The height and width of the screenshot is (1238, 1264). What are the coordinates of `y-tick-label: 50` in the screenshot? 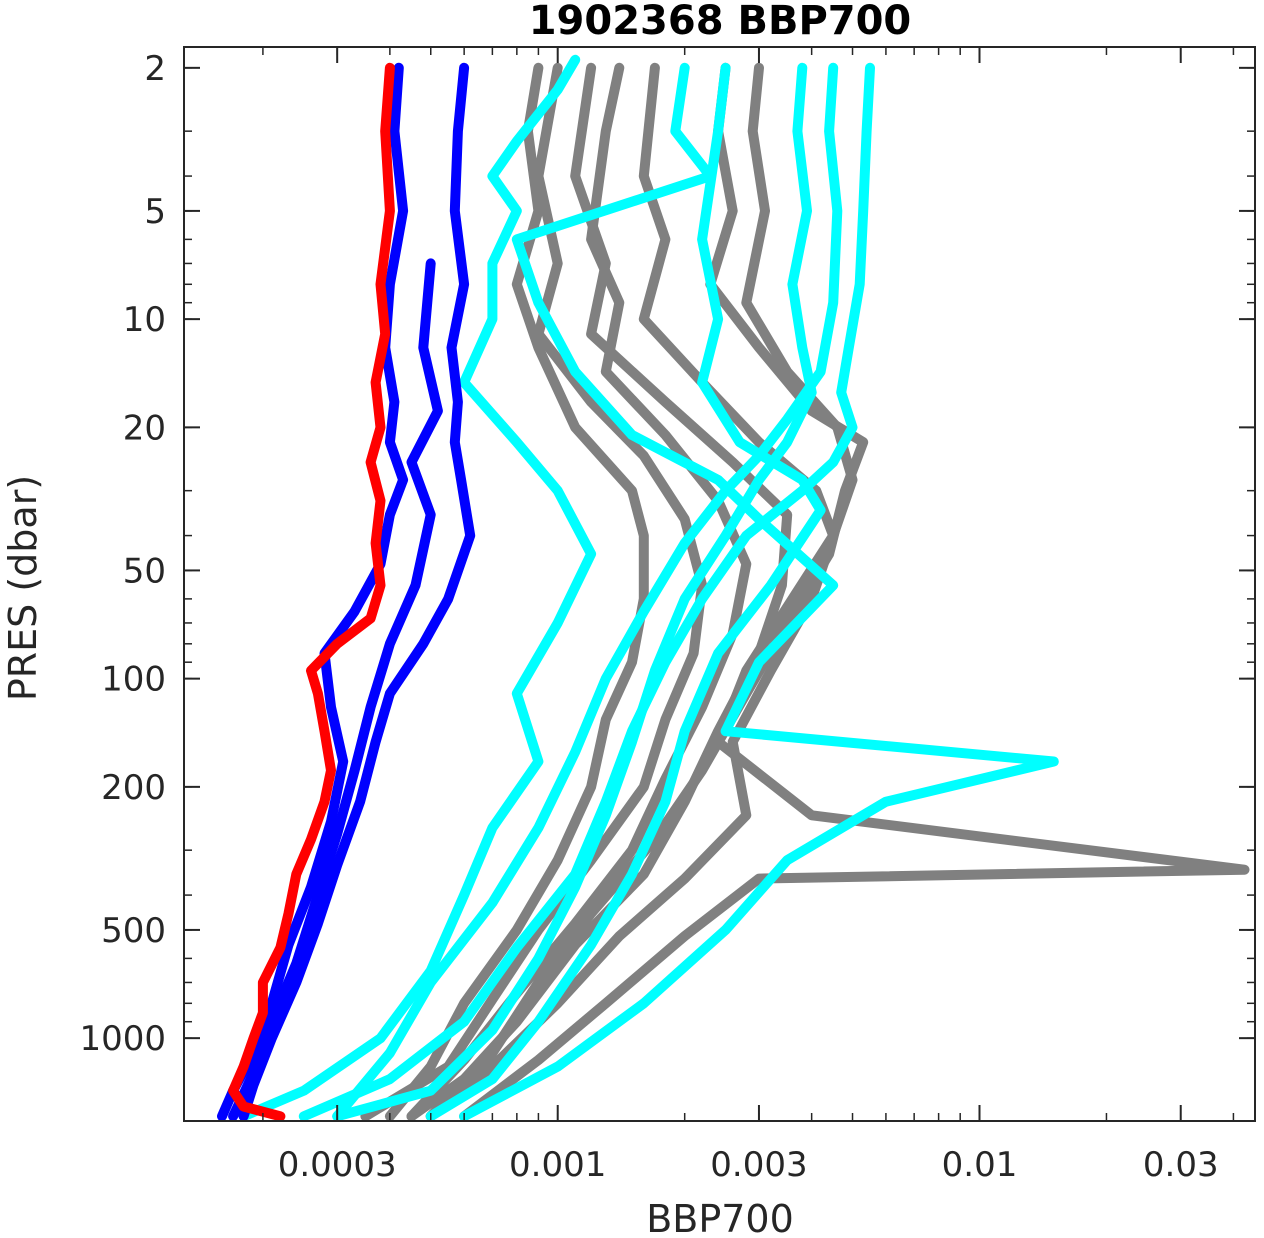 It's located at (144, 571).